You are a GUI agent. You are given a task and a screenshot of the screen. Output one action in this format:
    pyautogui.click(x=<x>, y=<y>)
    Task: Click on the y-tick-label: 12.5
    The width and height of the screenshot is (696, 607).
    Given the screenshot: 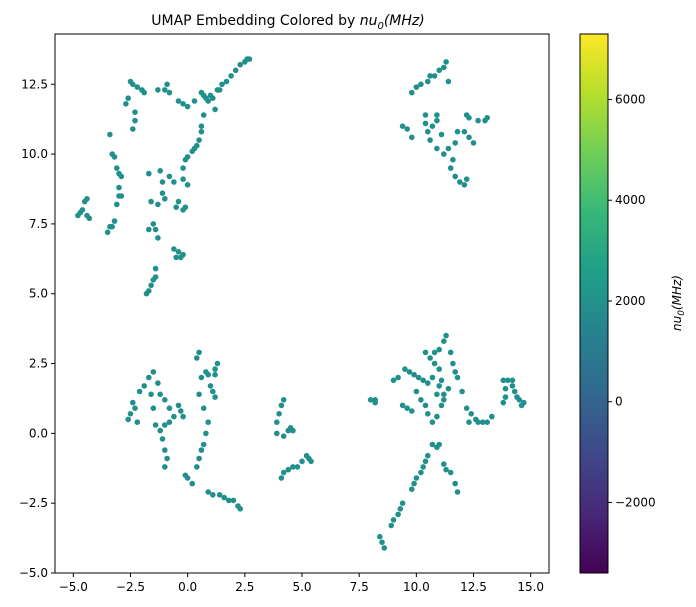 What is the action you would take?
    pyautogui.click(x=34, y=84)
    